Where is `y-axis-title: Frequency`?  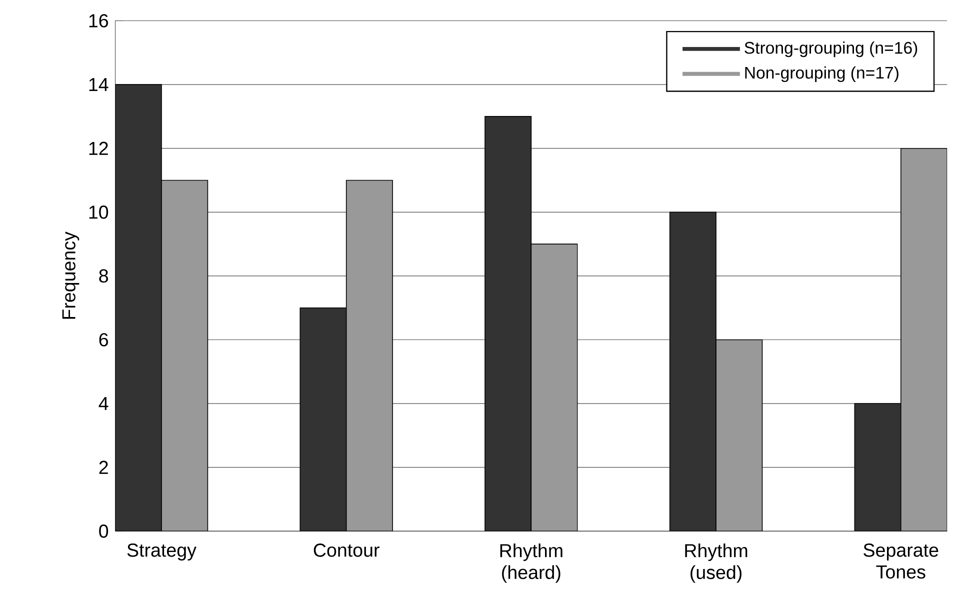
y-axis-title: Frequency is located at coordinates (71, 275).